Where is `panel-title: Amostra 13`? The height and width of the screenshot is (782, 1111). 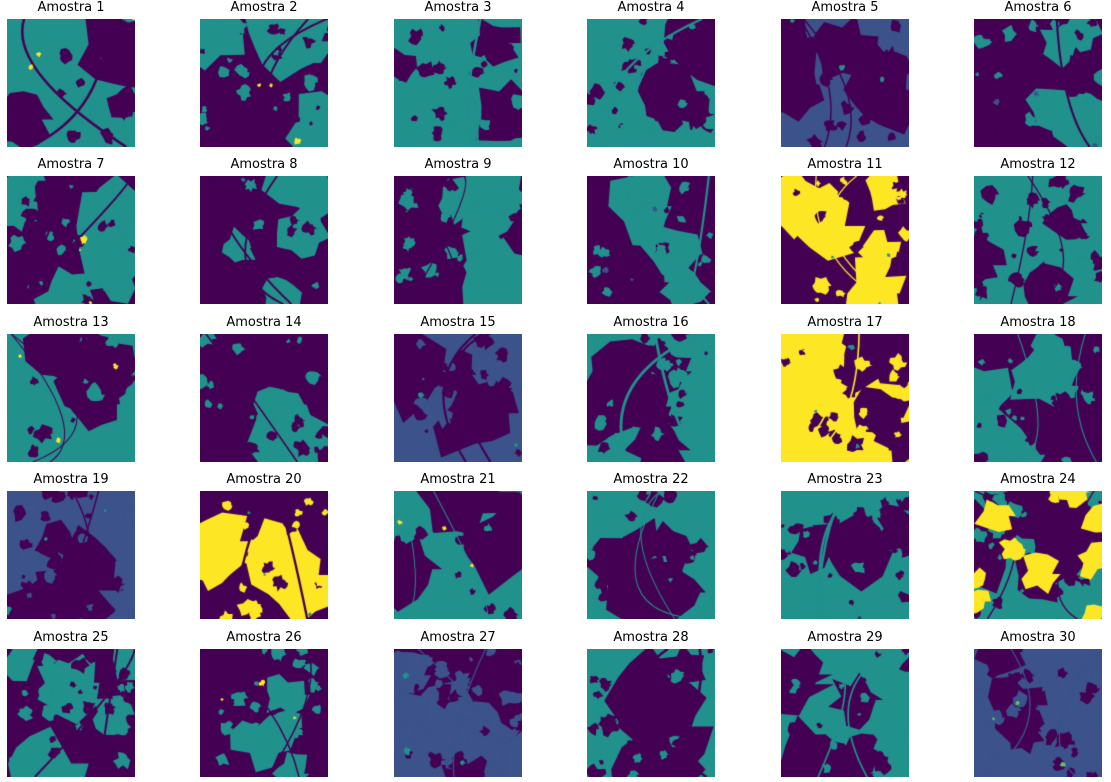
panel-title: Amostra 13 is located at coordinates (71, 322).